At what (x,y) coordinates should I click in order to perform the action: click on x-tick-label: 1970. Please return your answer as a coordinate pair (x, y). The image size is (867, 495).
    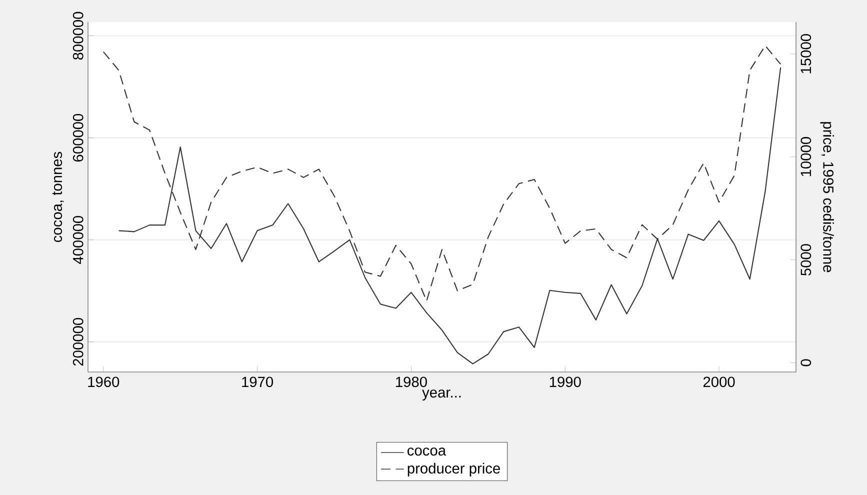
    Looking at the image, I should click on (258, 382).